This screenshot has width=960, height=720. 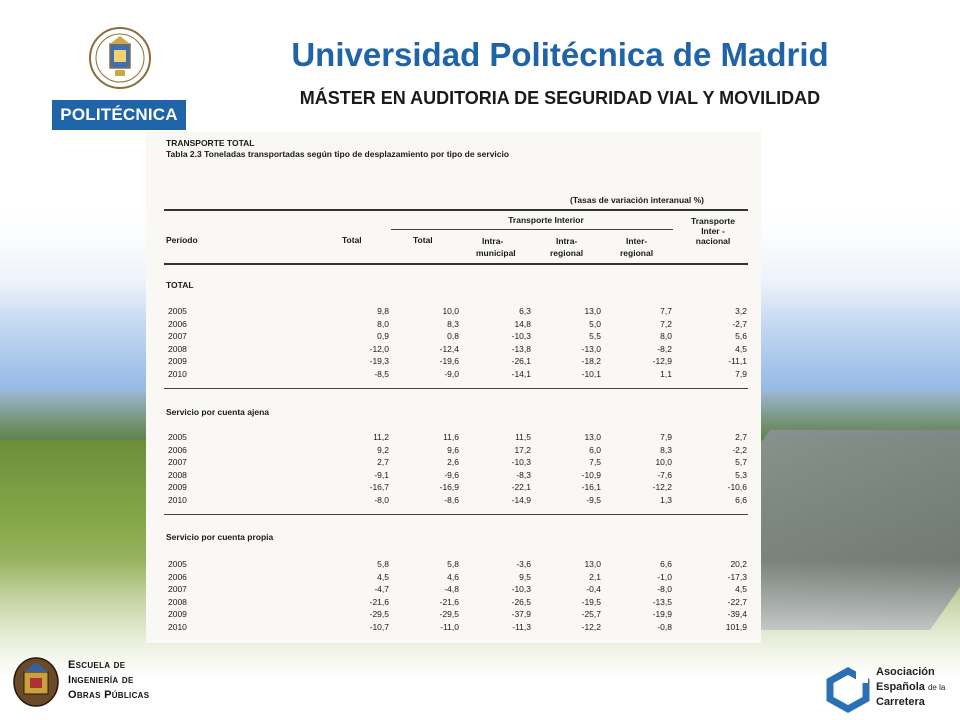 I want to click on table-cell-value: 4,6, so click(x=453, y=576).